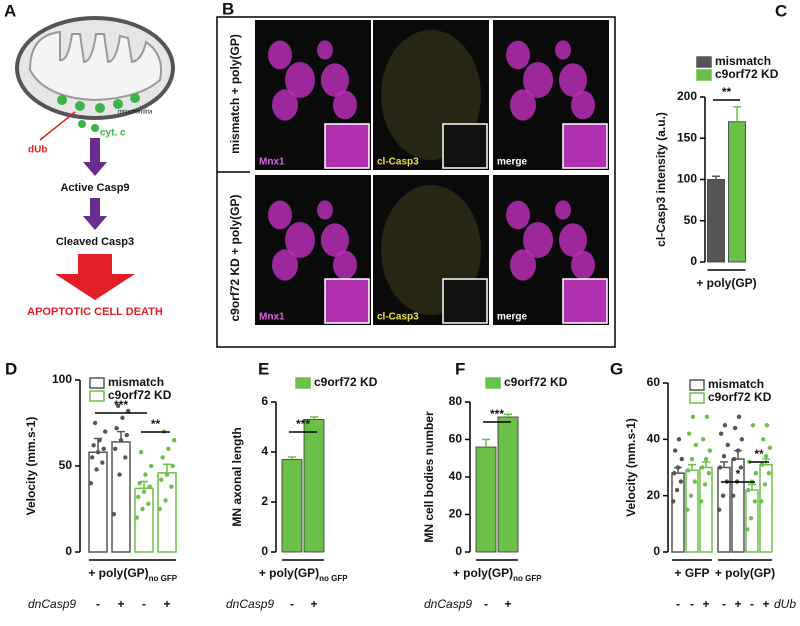  What do you see at coordinates (11, 368) in the screenshot?
I see `panel-letter: D` at bounding box center [11, 368].